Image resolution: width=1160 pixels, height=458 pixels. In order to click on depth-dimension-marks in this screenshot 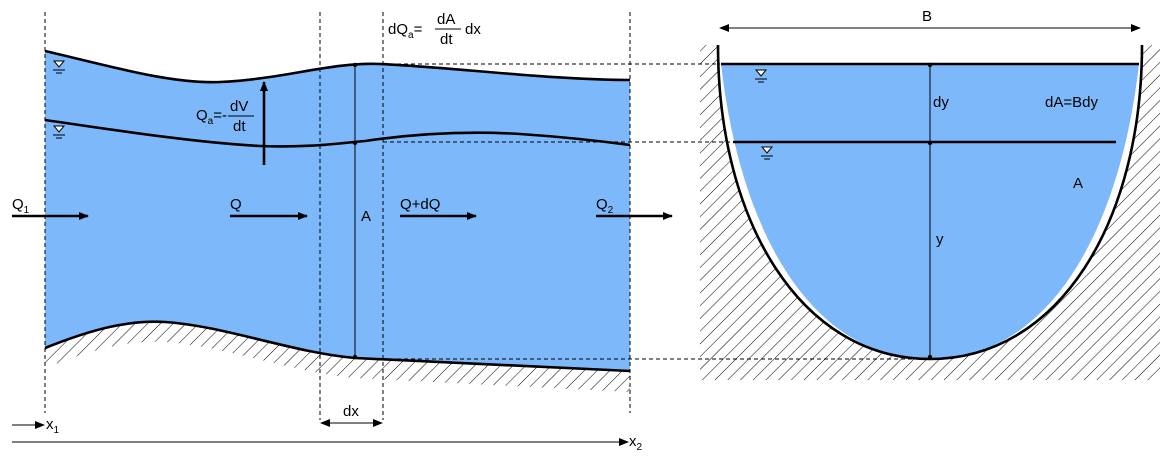, I will do `click(930, 211)`.